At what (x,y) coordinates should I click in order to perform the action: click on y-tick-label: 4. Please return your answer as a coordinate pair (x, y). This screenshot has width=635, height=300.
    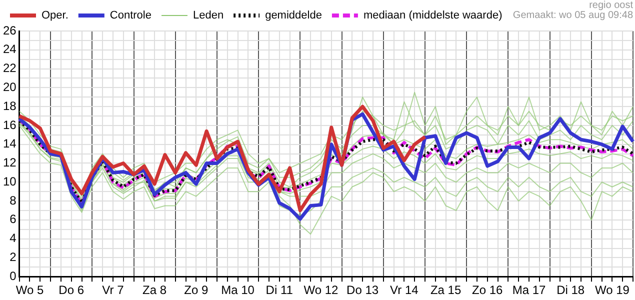
    Looking at the image, I should click on (13, 238).